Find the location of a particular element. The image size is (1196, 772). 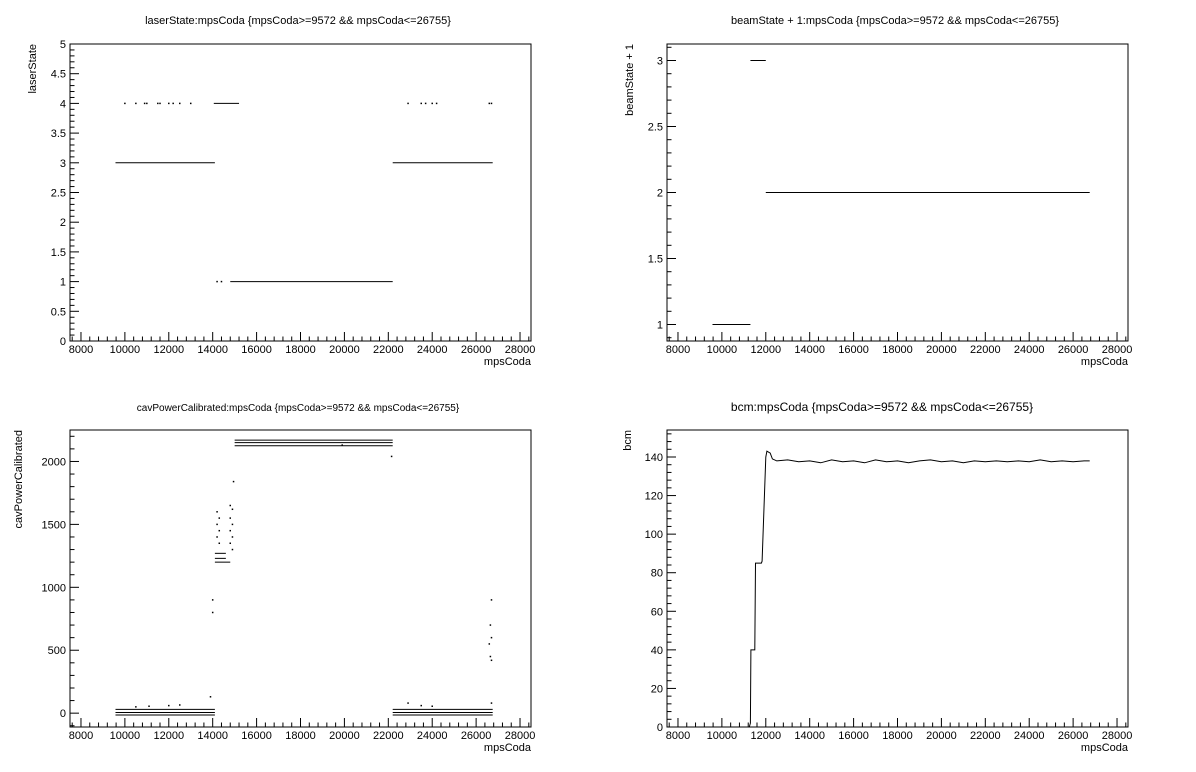

y-axis-label: beamState + 1 is located at coordinates (630, 80).